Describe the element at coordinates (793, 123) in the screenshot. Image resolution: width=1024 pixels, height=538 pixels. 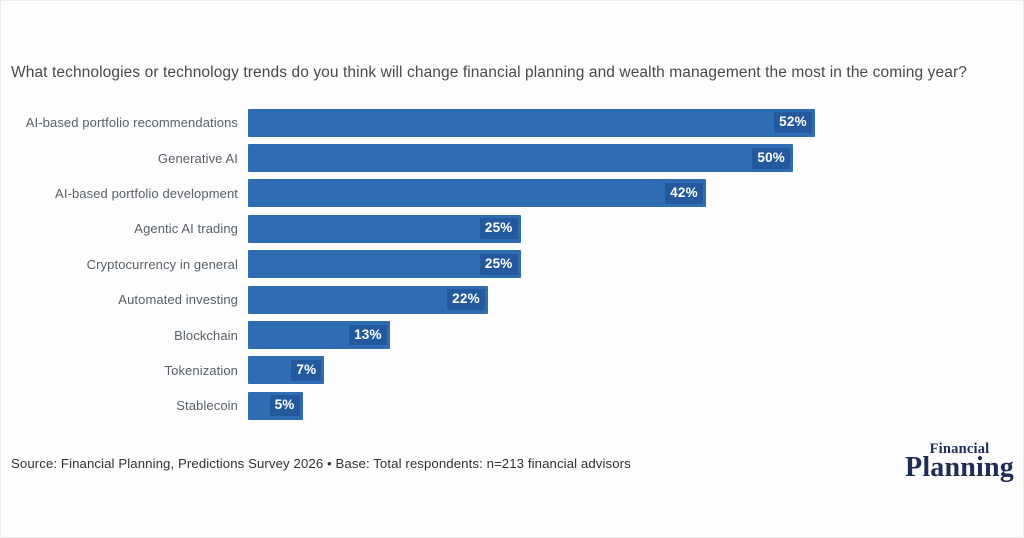
I see `bar-value: 52%` at that location.